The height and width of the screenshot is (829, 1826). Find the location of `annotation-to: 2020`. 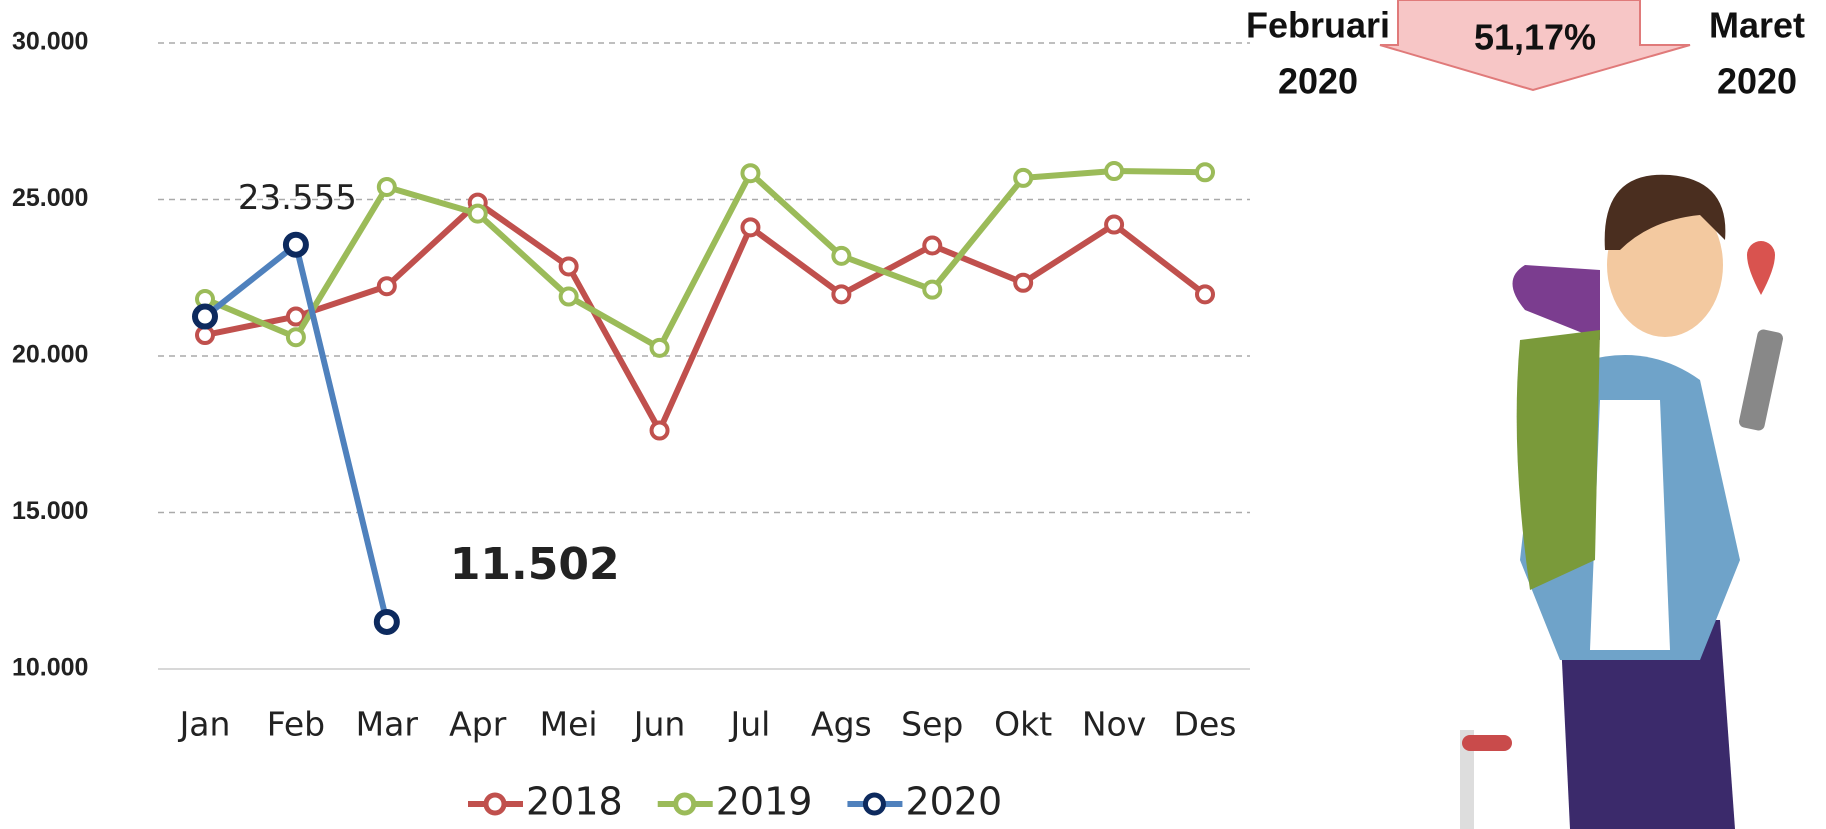

annotation-to: 2020 is located at coordinates (1757, 81).